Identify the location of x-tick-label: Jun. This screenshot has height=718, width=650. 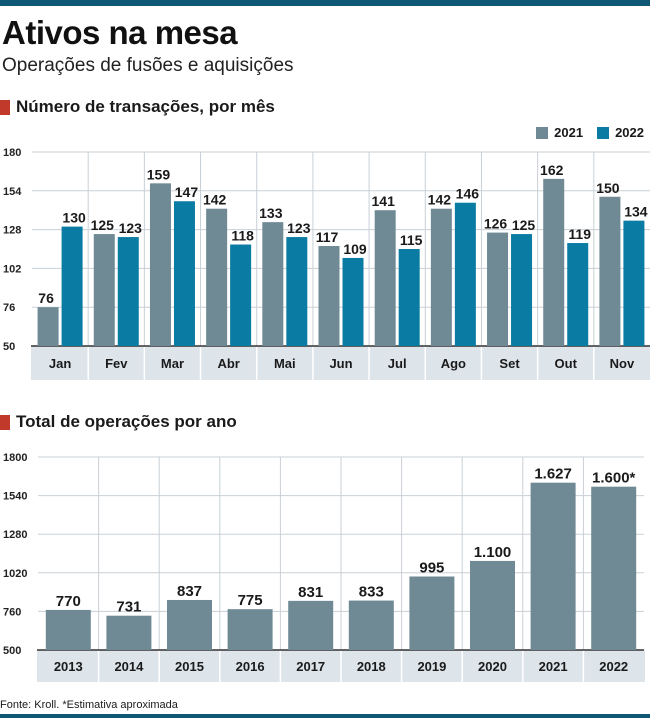
(340, 363).